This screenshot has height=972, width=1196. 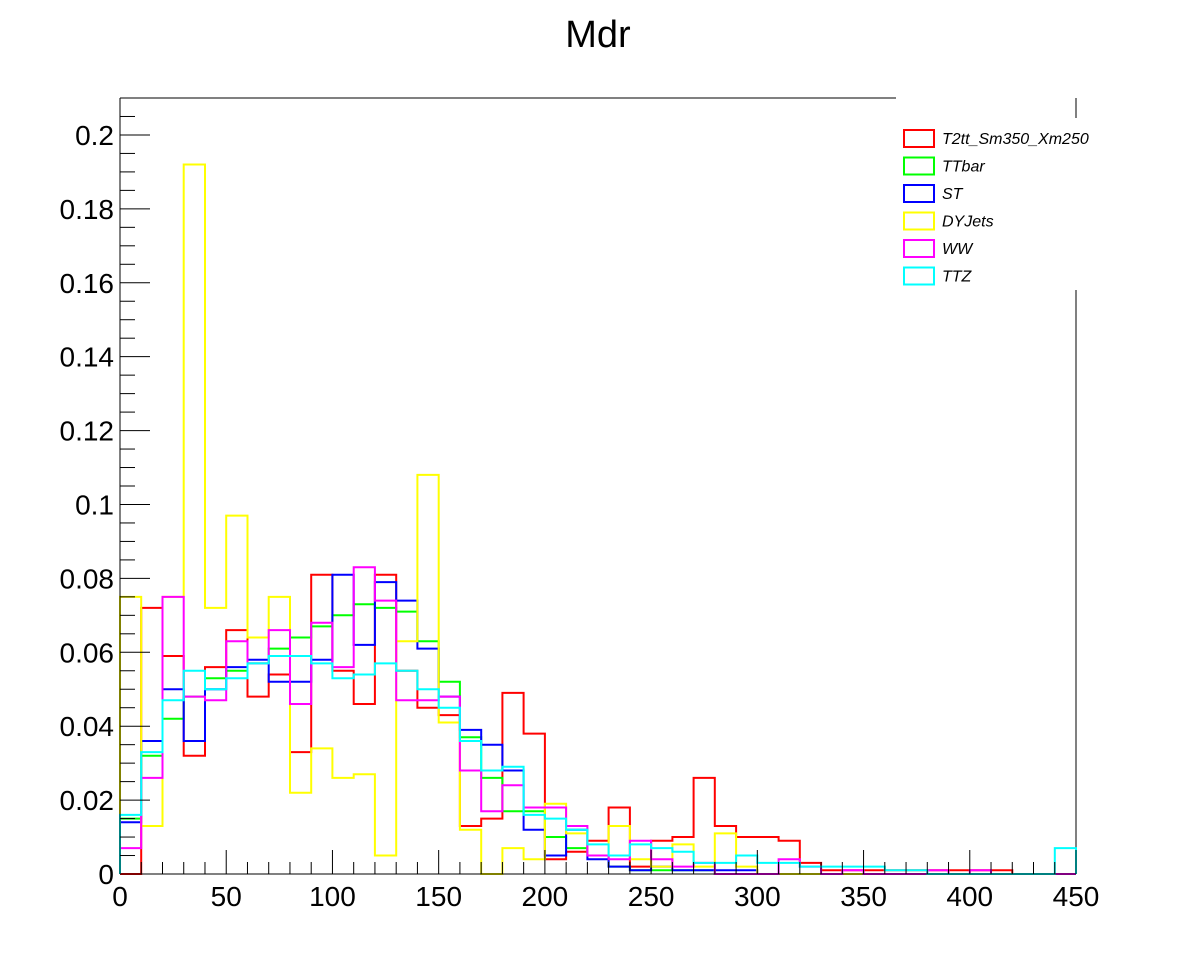 I want to click on y-tick-label: 0.14, so click(x=87, y=357).